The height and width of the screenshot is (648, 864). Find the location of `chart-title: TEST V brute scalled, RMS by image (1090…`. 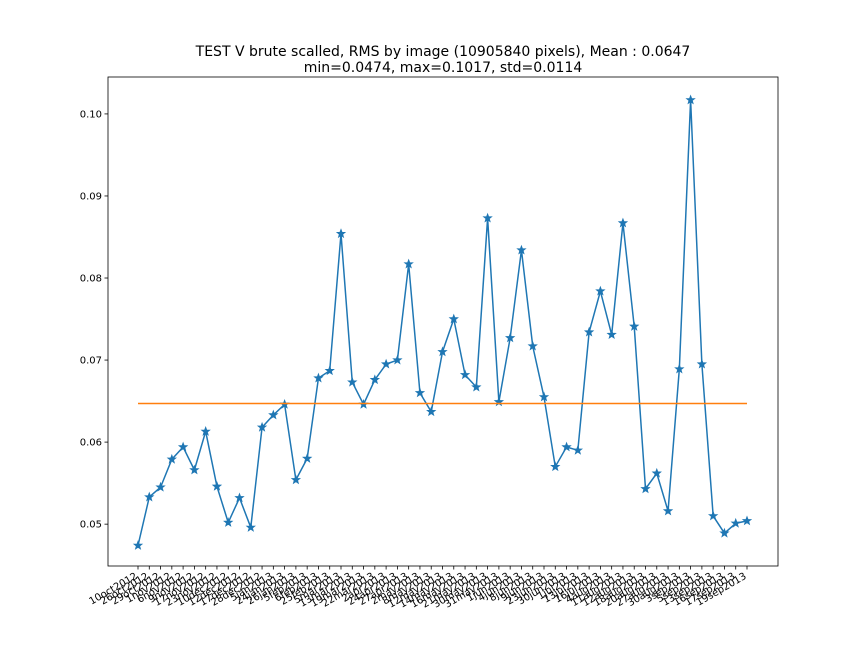

chart-title: TEST V brute scalled, RMS by image (1090… is located at coordinates (443, 52).